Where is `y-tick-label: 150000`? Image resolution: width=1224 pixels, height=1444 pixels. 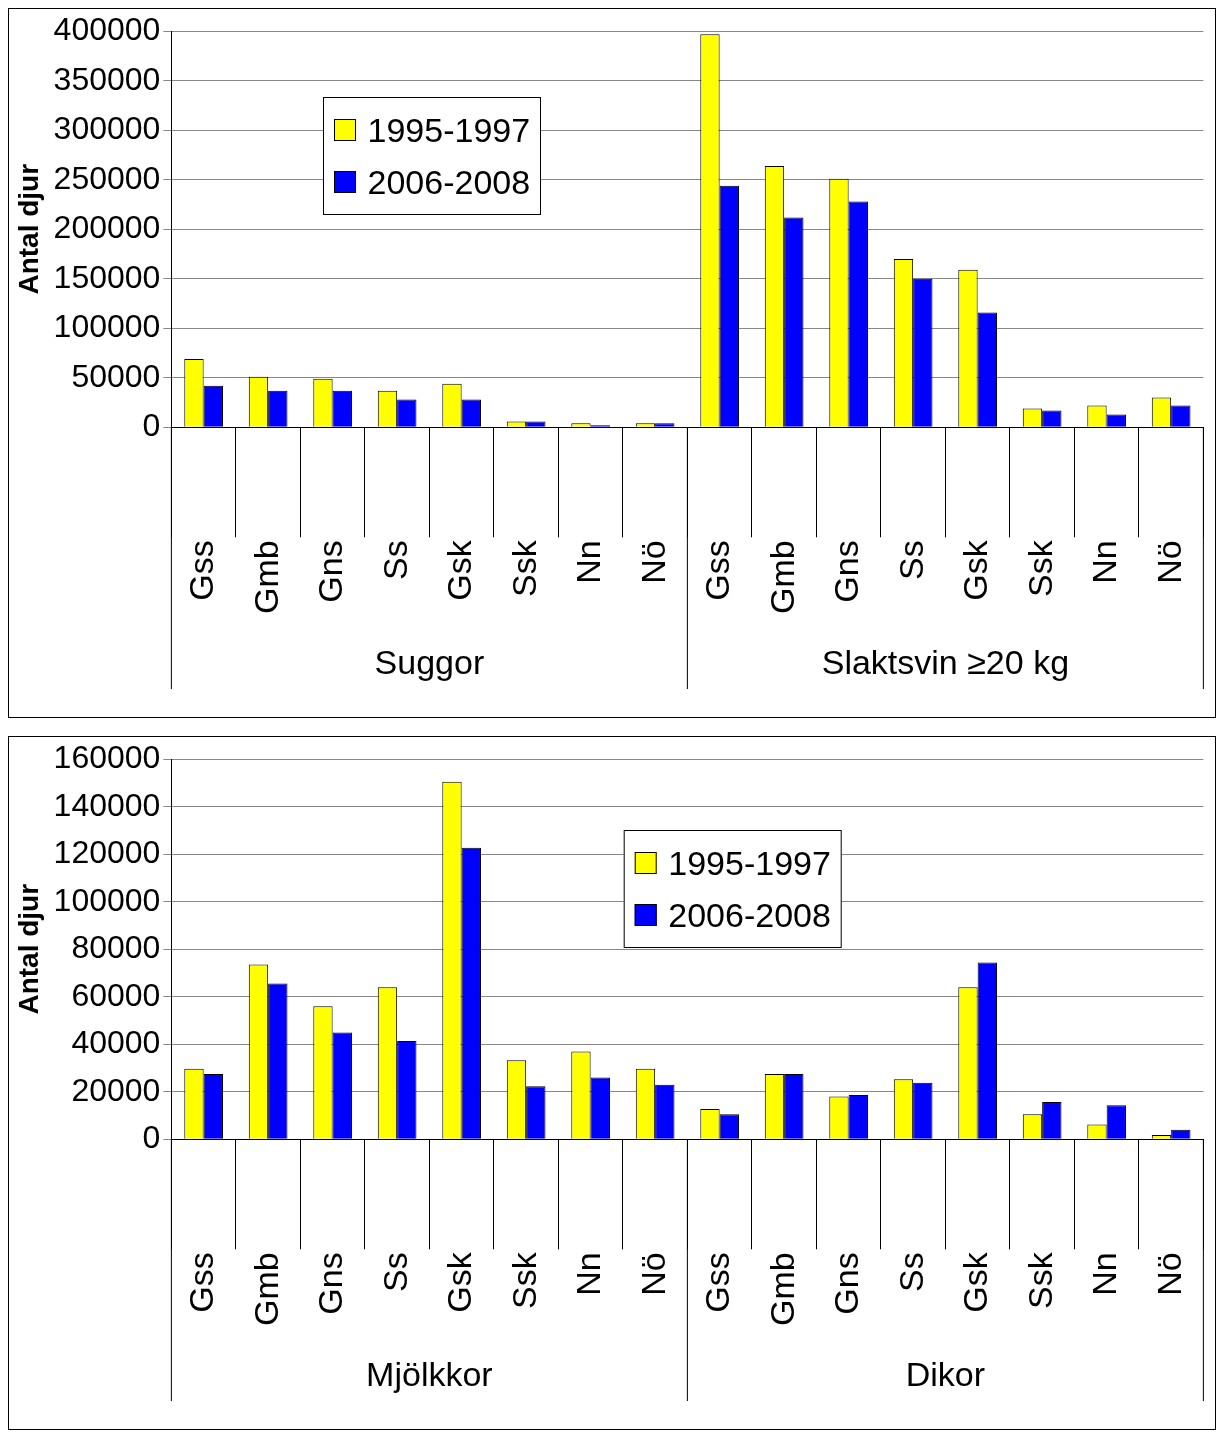 y-tick-label: 150000 is located at coordinates (107, 276).